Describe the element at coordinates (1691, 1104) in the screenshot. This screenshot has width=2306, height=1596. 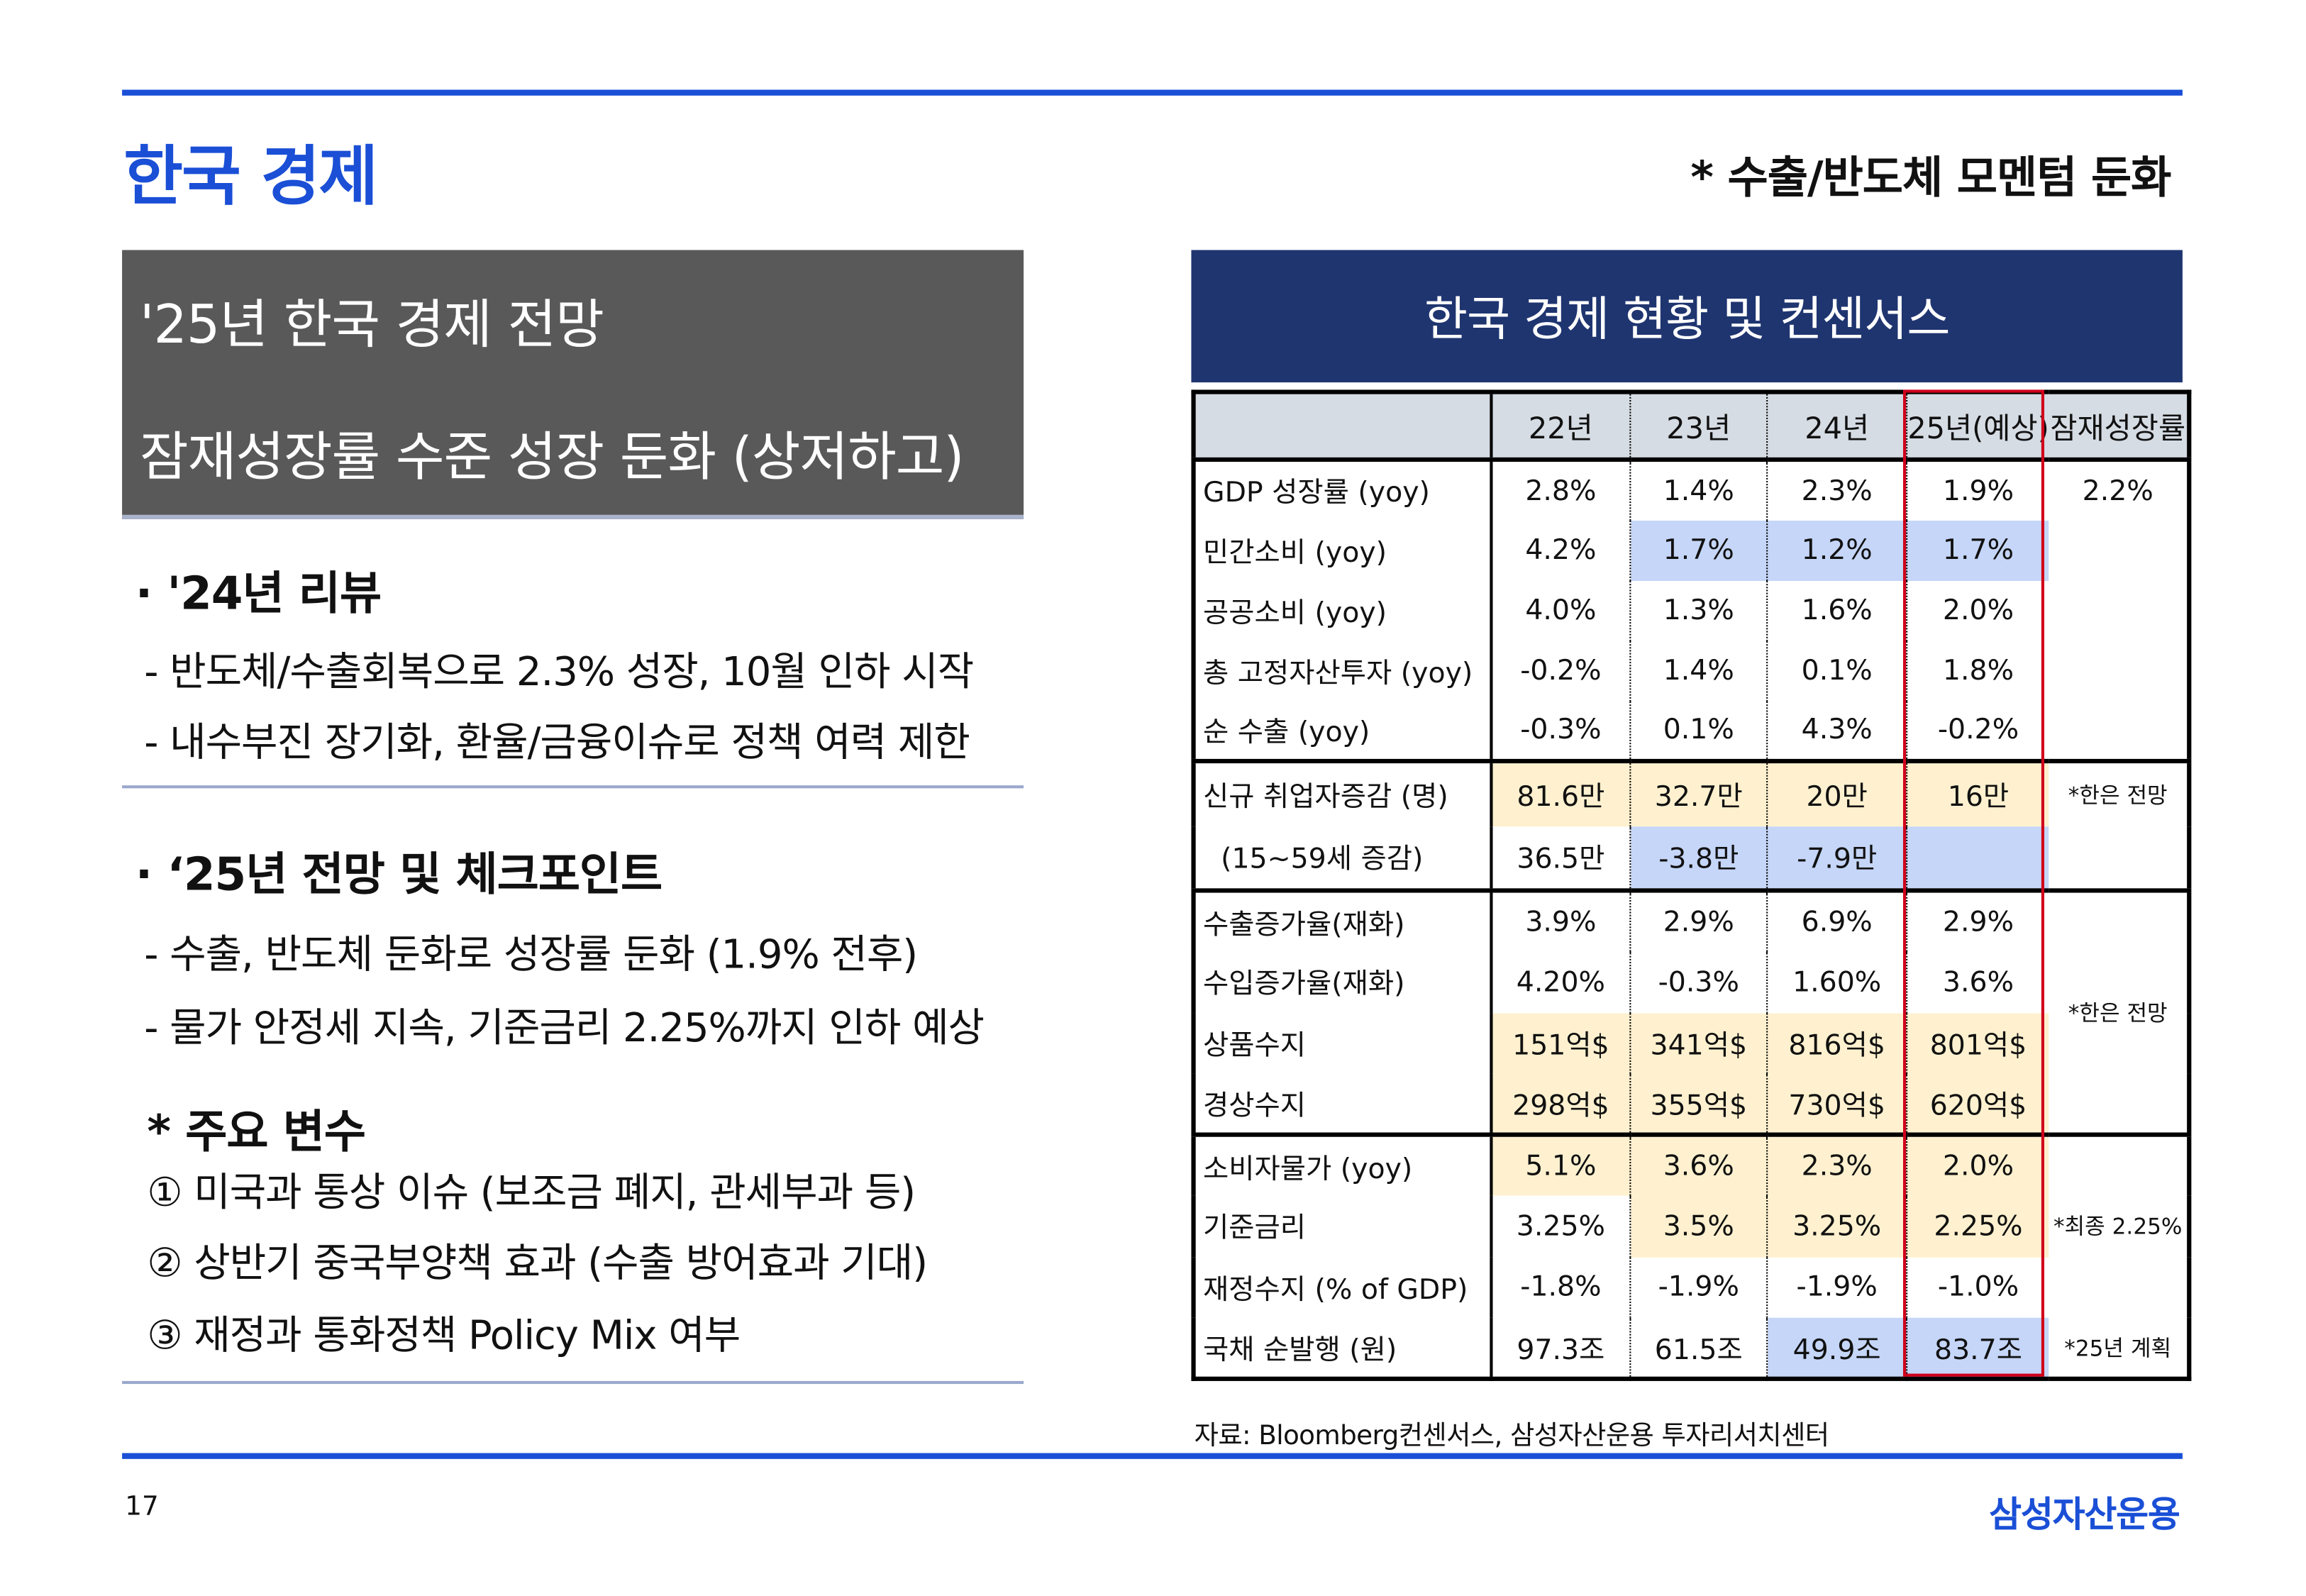
I see `table-row: 경상수지 298억$ 355억$ 730억$ 620억$` at that location.